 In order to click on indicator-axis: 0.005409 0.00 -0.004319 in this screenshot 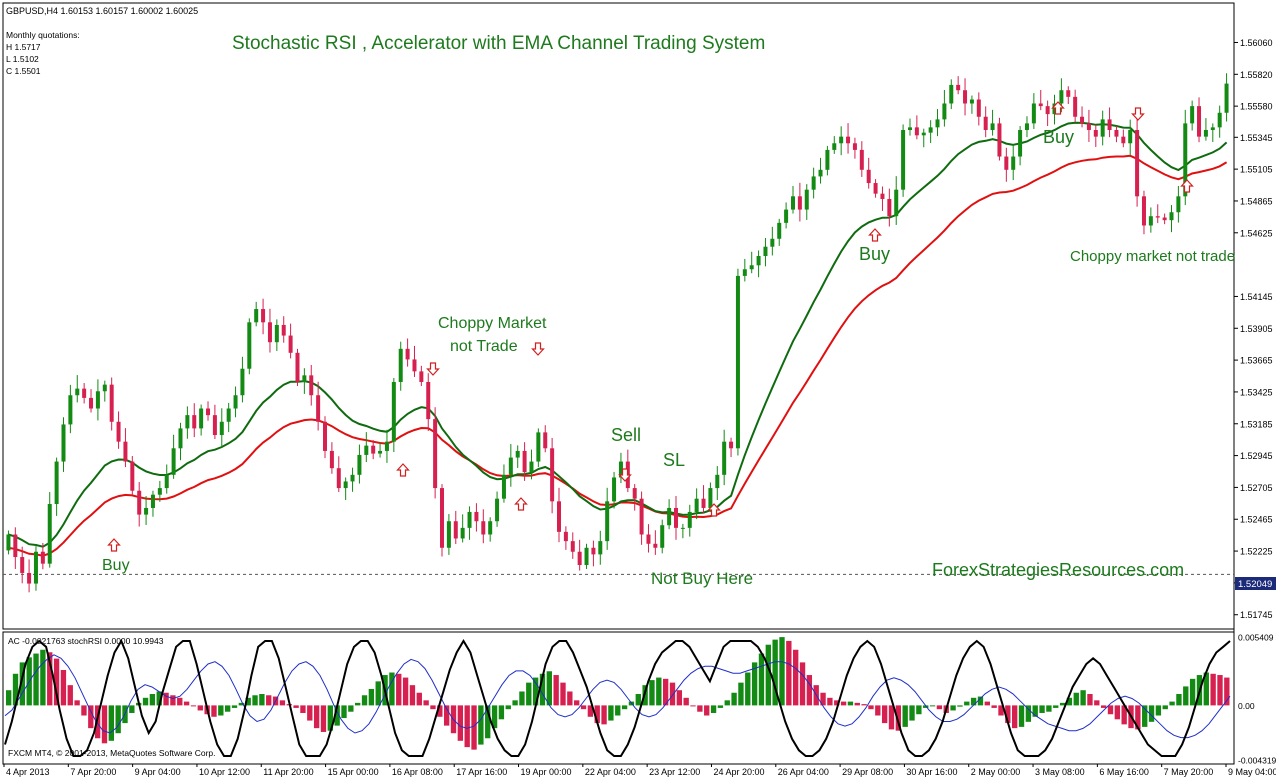, I will do `click(1257, 699)`.